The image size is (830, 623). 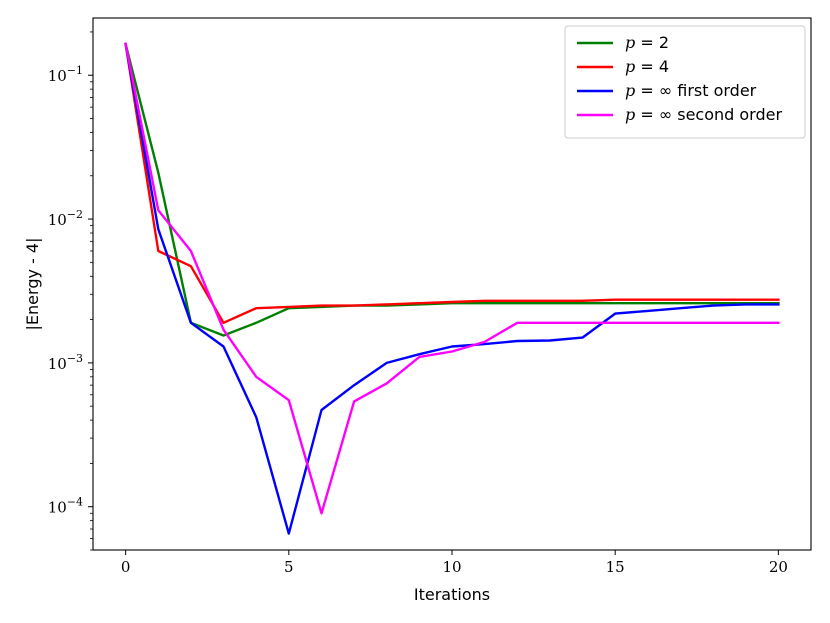 What do you see at coordinates (691, 90) in the screenshot?
I see `legend-label-2: p = ∞ first order` at bounding box center [691, 90].